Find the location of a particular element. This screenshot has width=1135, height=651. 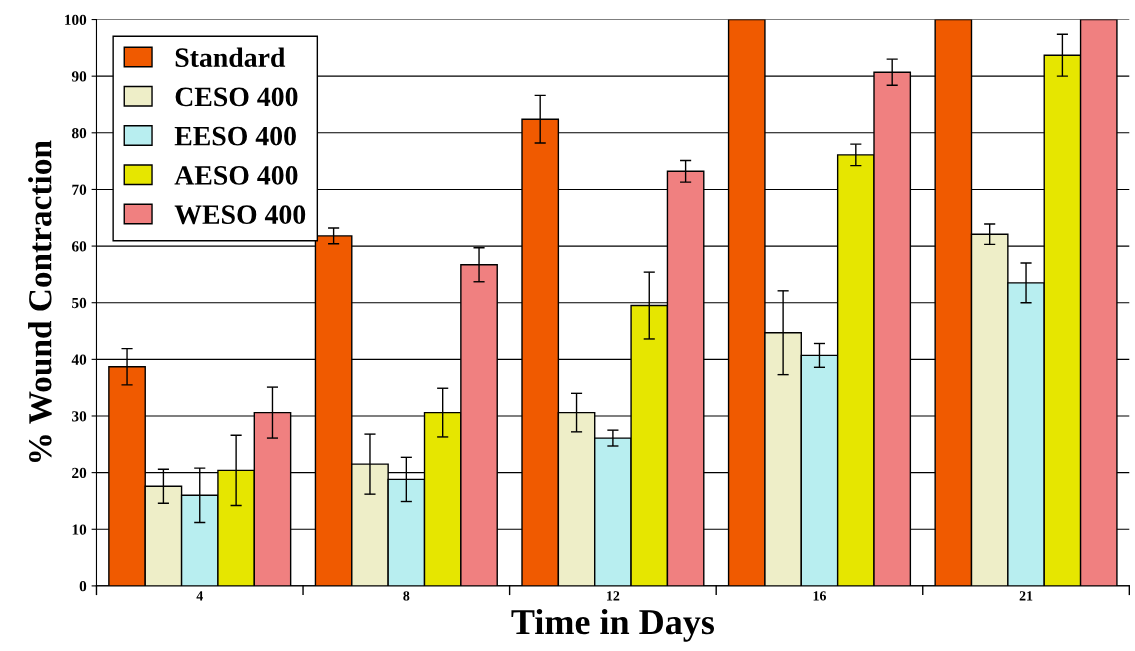

legend-label: Standard is located at coordinates (230, 57).